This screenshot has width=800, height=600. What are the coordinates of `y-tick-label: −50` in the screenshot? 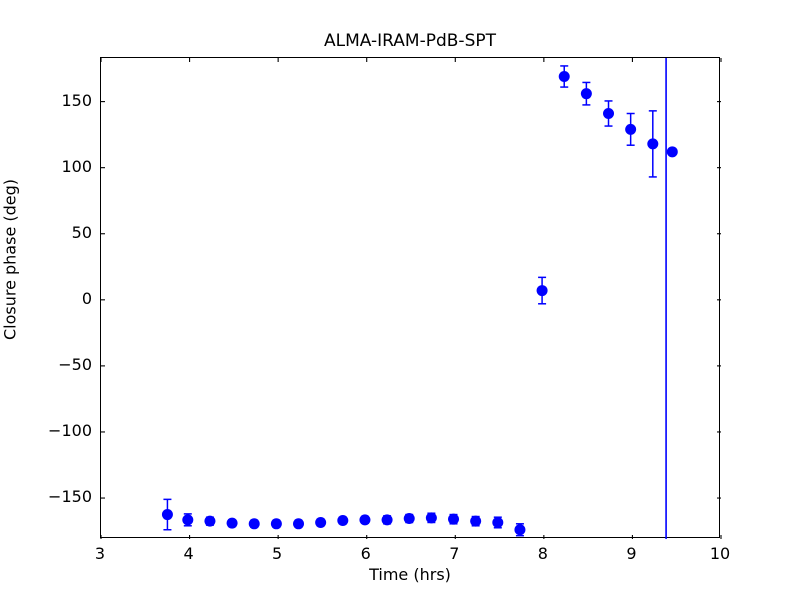 It's located at (75, 364).